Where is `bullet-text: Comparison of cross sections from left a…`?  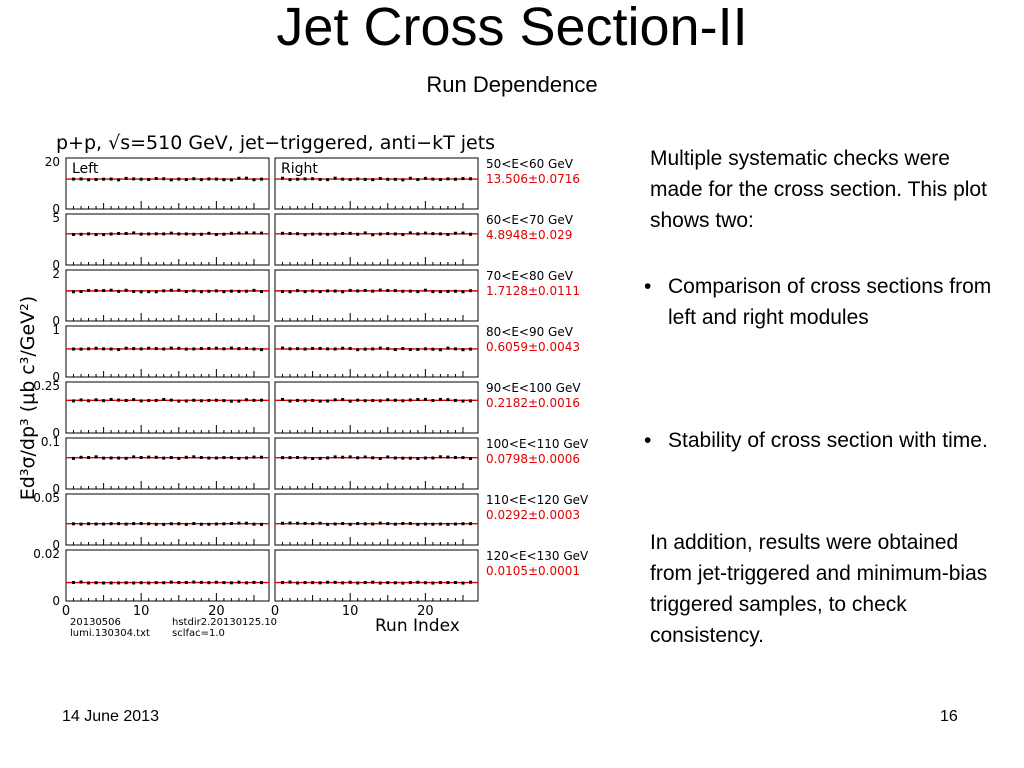
bullet-text: Comparison of cross sections from left a… is located at coordinates (830, 302).